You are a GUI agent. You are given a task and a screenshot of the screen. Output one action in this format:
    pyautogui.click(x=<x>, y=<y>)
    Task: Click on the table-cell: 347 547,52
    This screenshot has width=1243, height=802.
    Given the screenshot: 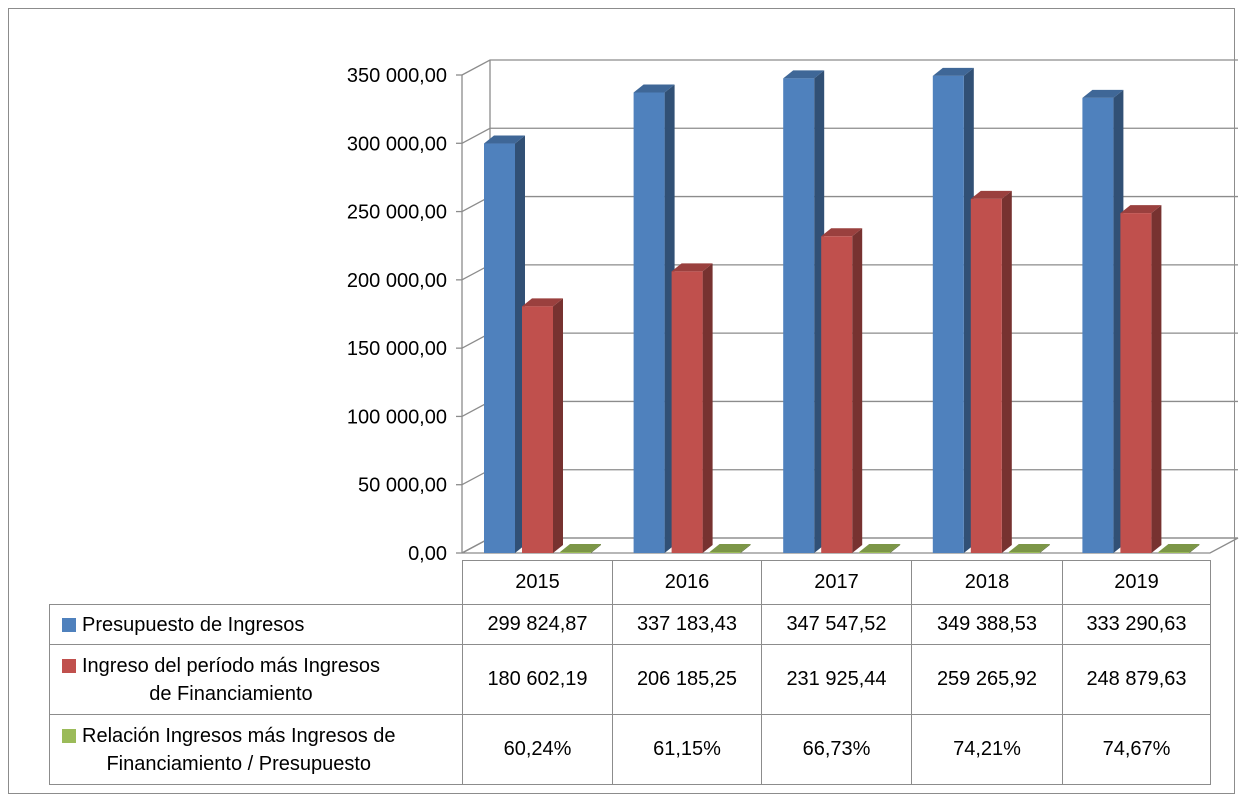 What is the action you would take?
    pyautogui.click(x=836, y=624)
    